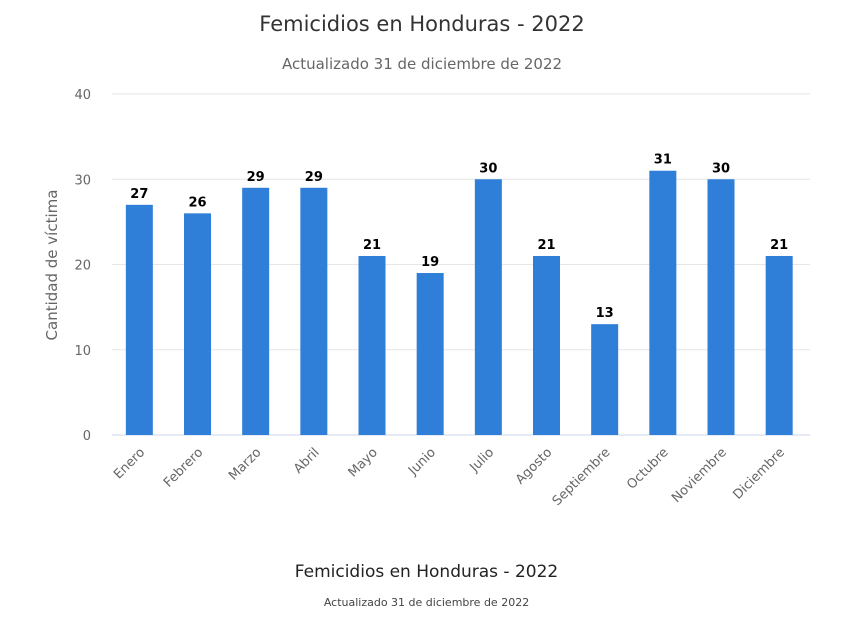 Image resolution: width=853 pixels, height=618 pixels. What do you see at coordinates (534, 466) in the screenshot?
I see `x-tick-label: Agosto` at bounding box center [534, 466].